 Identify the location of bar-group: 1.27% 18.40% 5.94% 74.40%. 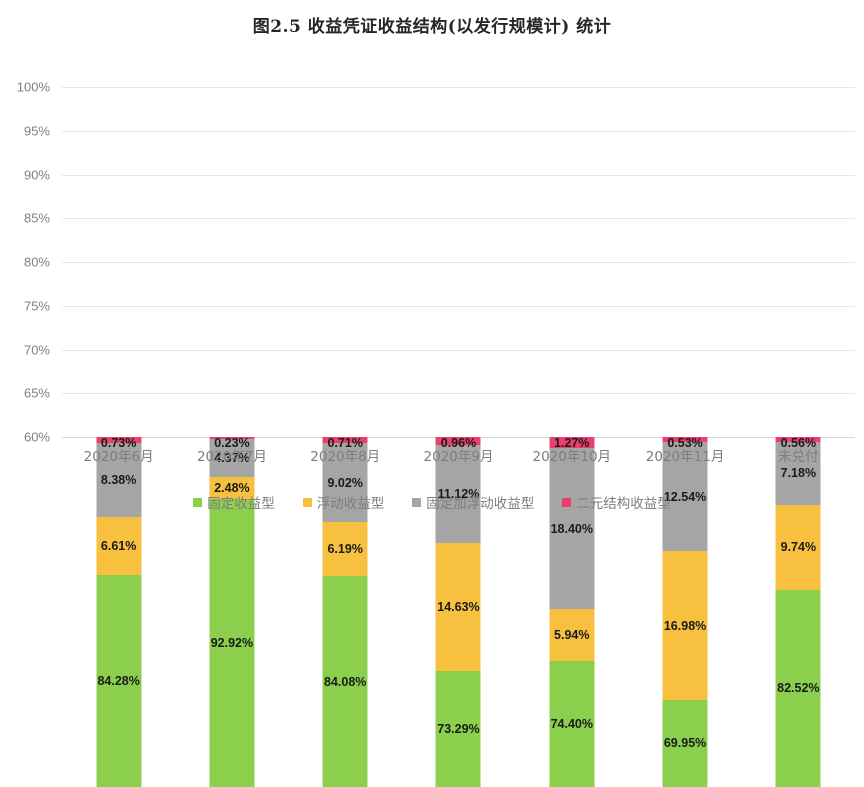
(571, 437).